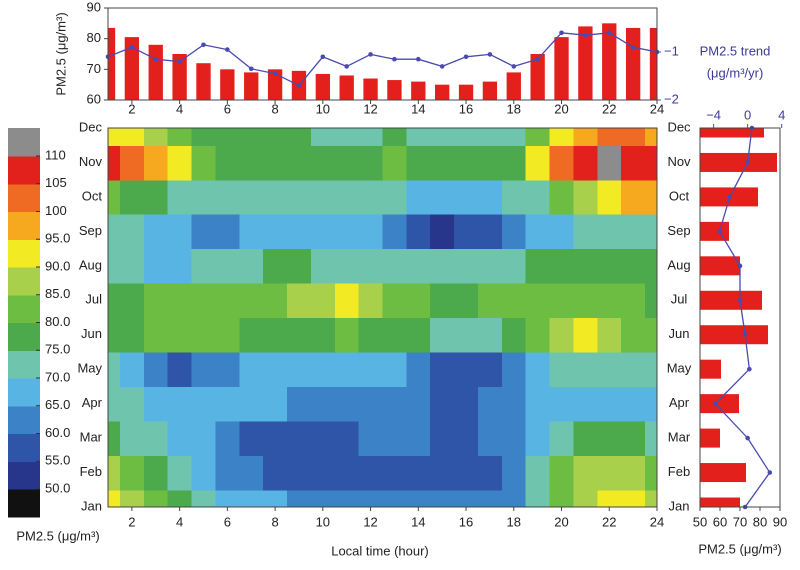 This screenshot has width=800, height=570. What do you see at coordinates (274, 521) in the screenshot?
I see `x-tick-label: 8` at bounding box center [274, 521].